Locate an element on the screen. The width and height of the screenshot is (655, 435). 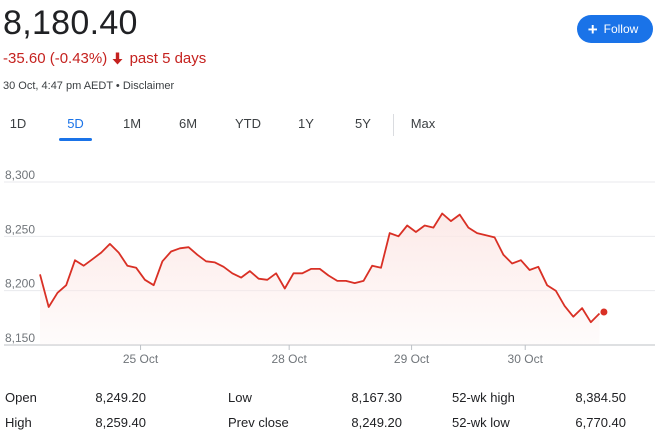
current-price: 8,180.40 is located at coordinates (70, 23).